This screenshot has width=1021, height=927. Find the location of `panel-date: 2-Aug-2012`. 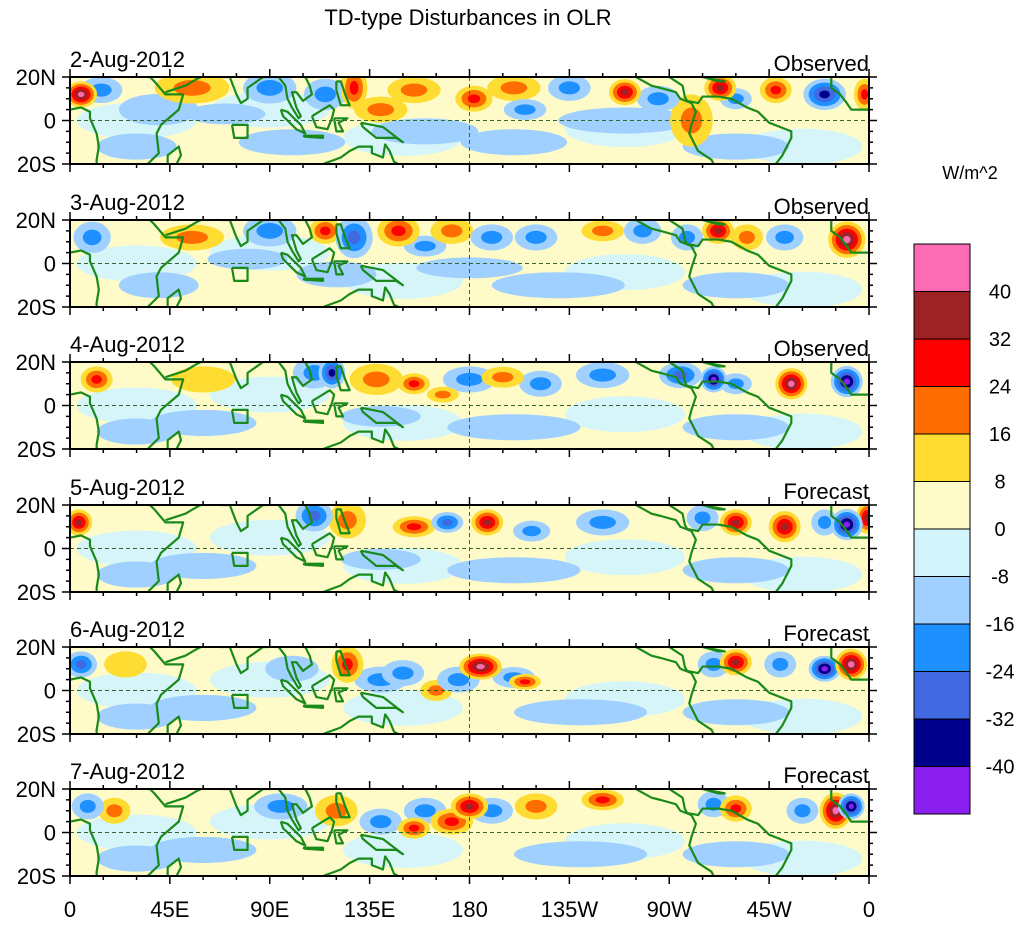

panel-date: 2-Aug-2012 is located at coordinates (127, 59).